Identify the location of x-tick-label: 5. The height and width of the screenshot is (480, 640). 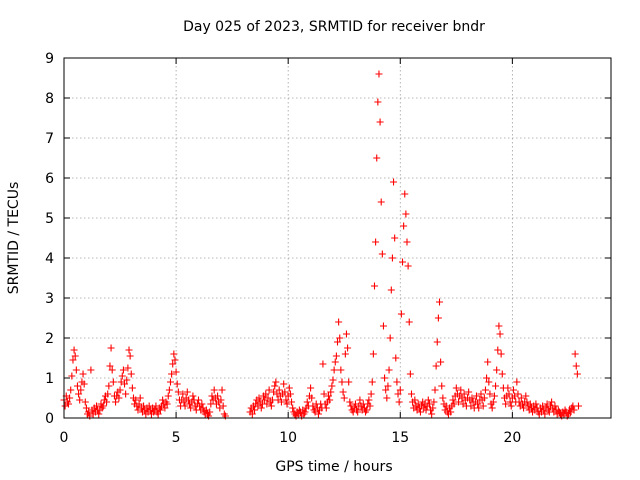
(176, 438).